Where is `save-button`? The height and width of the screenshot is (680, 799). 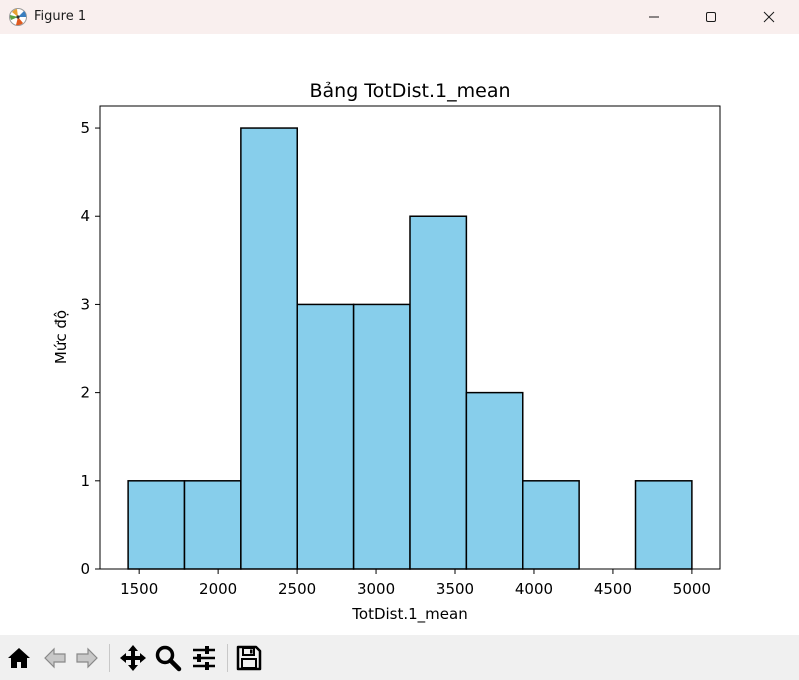
save-button is located at coordinates (249, 658).